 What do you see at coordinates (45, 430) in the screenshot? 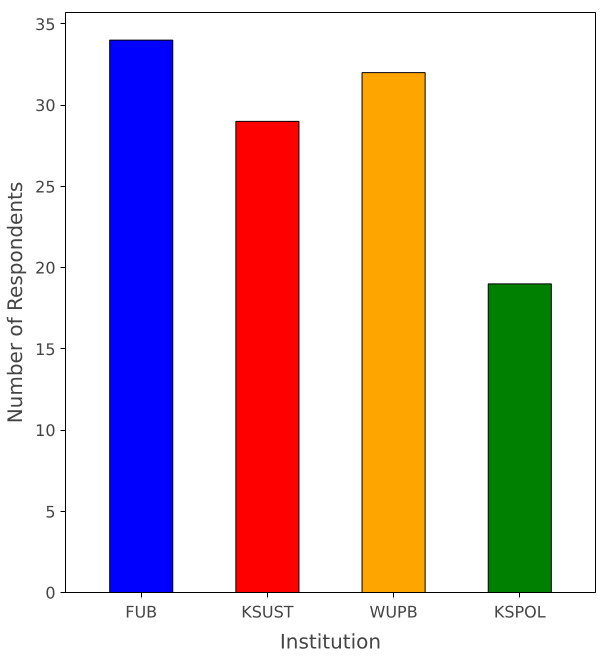
I see `y-tick-label: 10` at bounding box center [45, 430].